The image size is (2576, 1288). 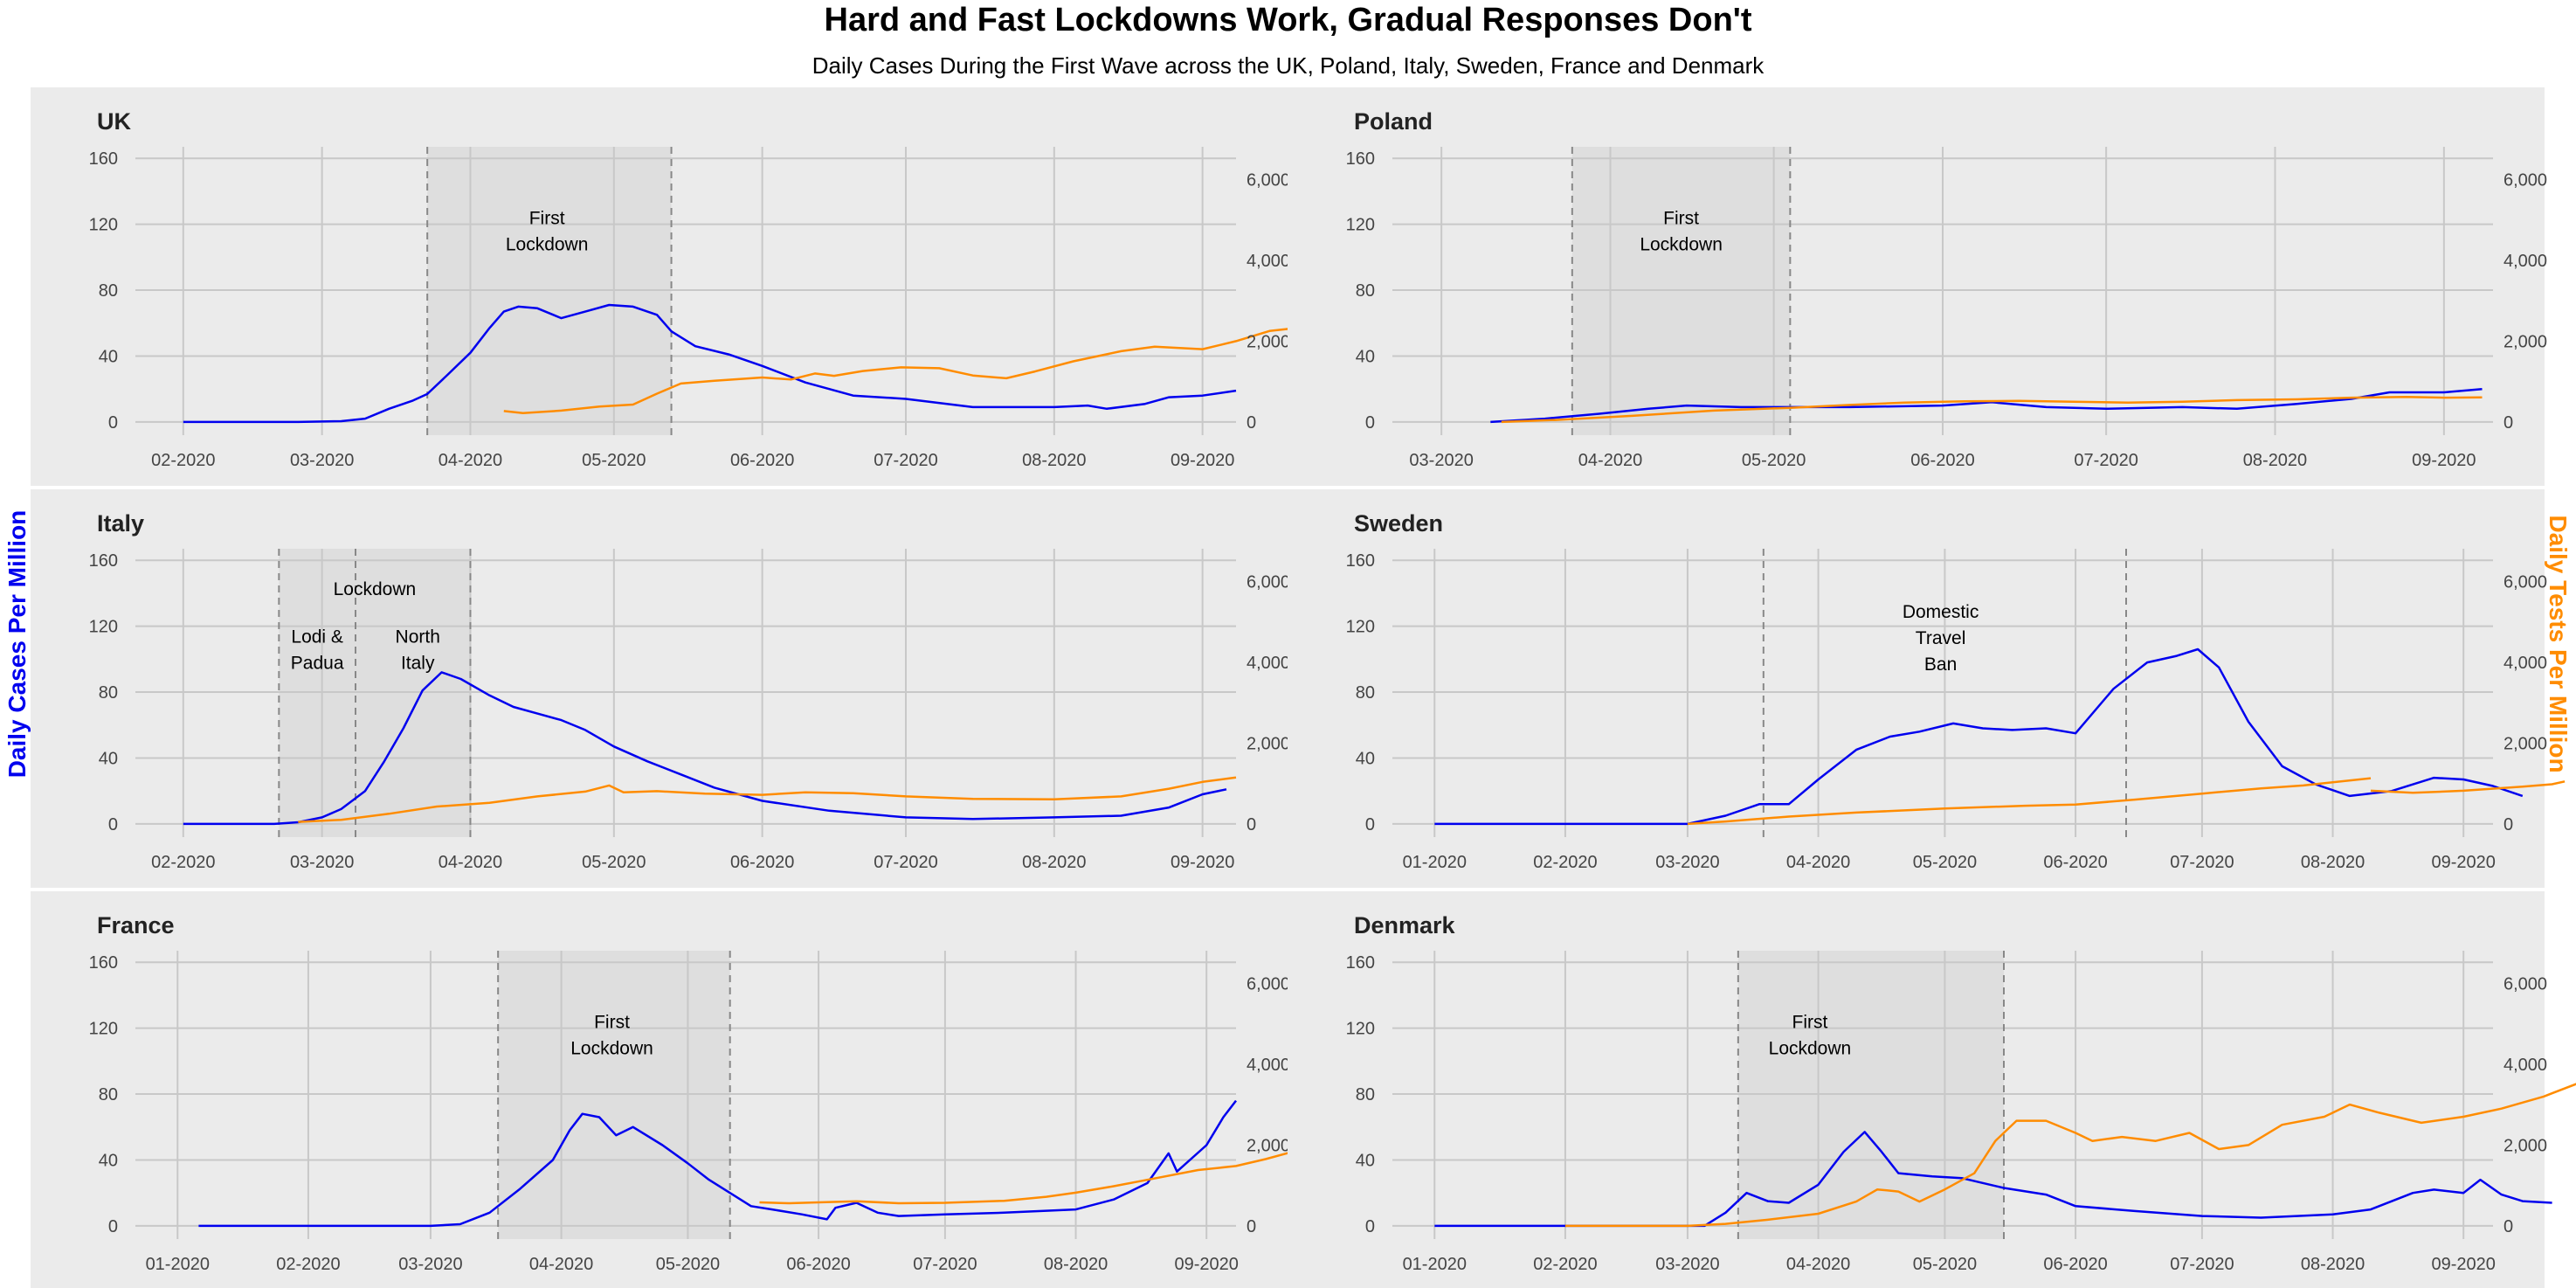 I want to click on lockdown-label: Domestic, so click(x=1941, y=612).